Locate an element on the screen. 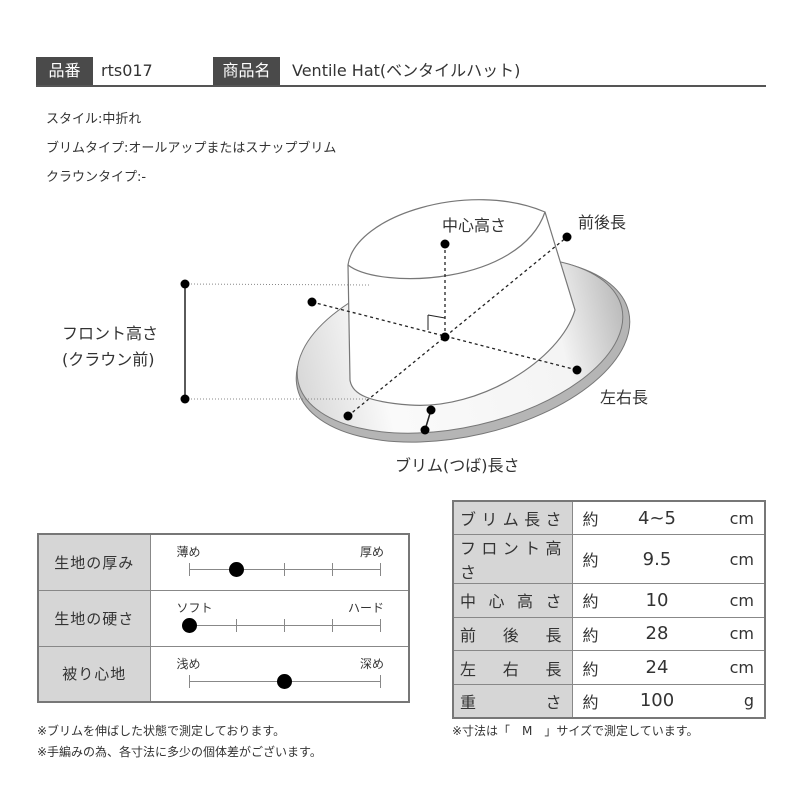  scale-max-label: ハード is located at coordinates (365, 607).